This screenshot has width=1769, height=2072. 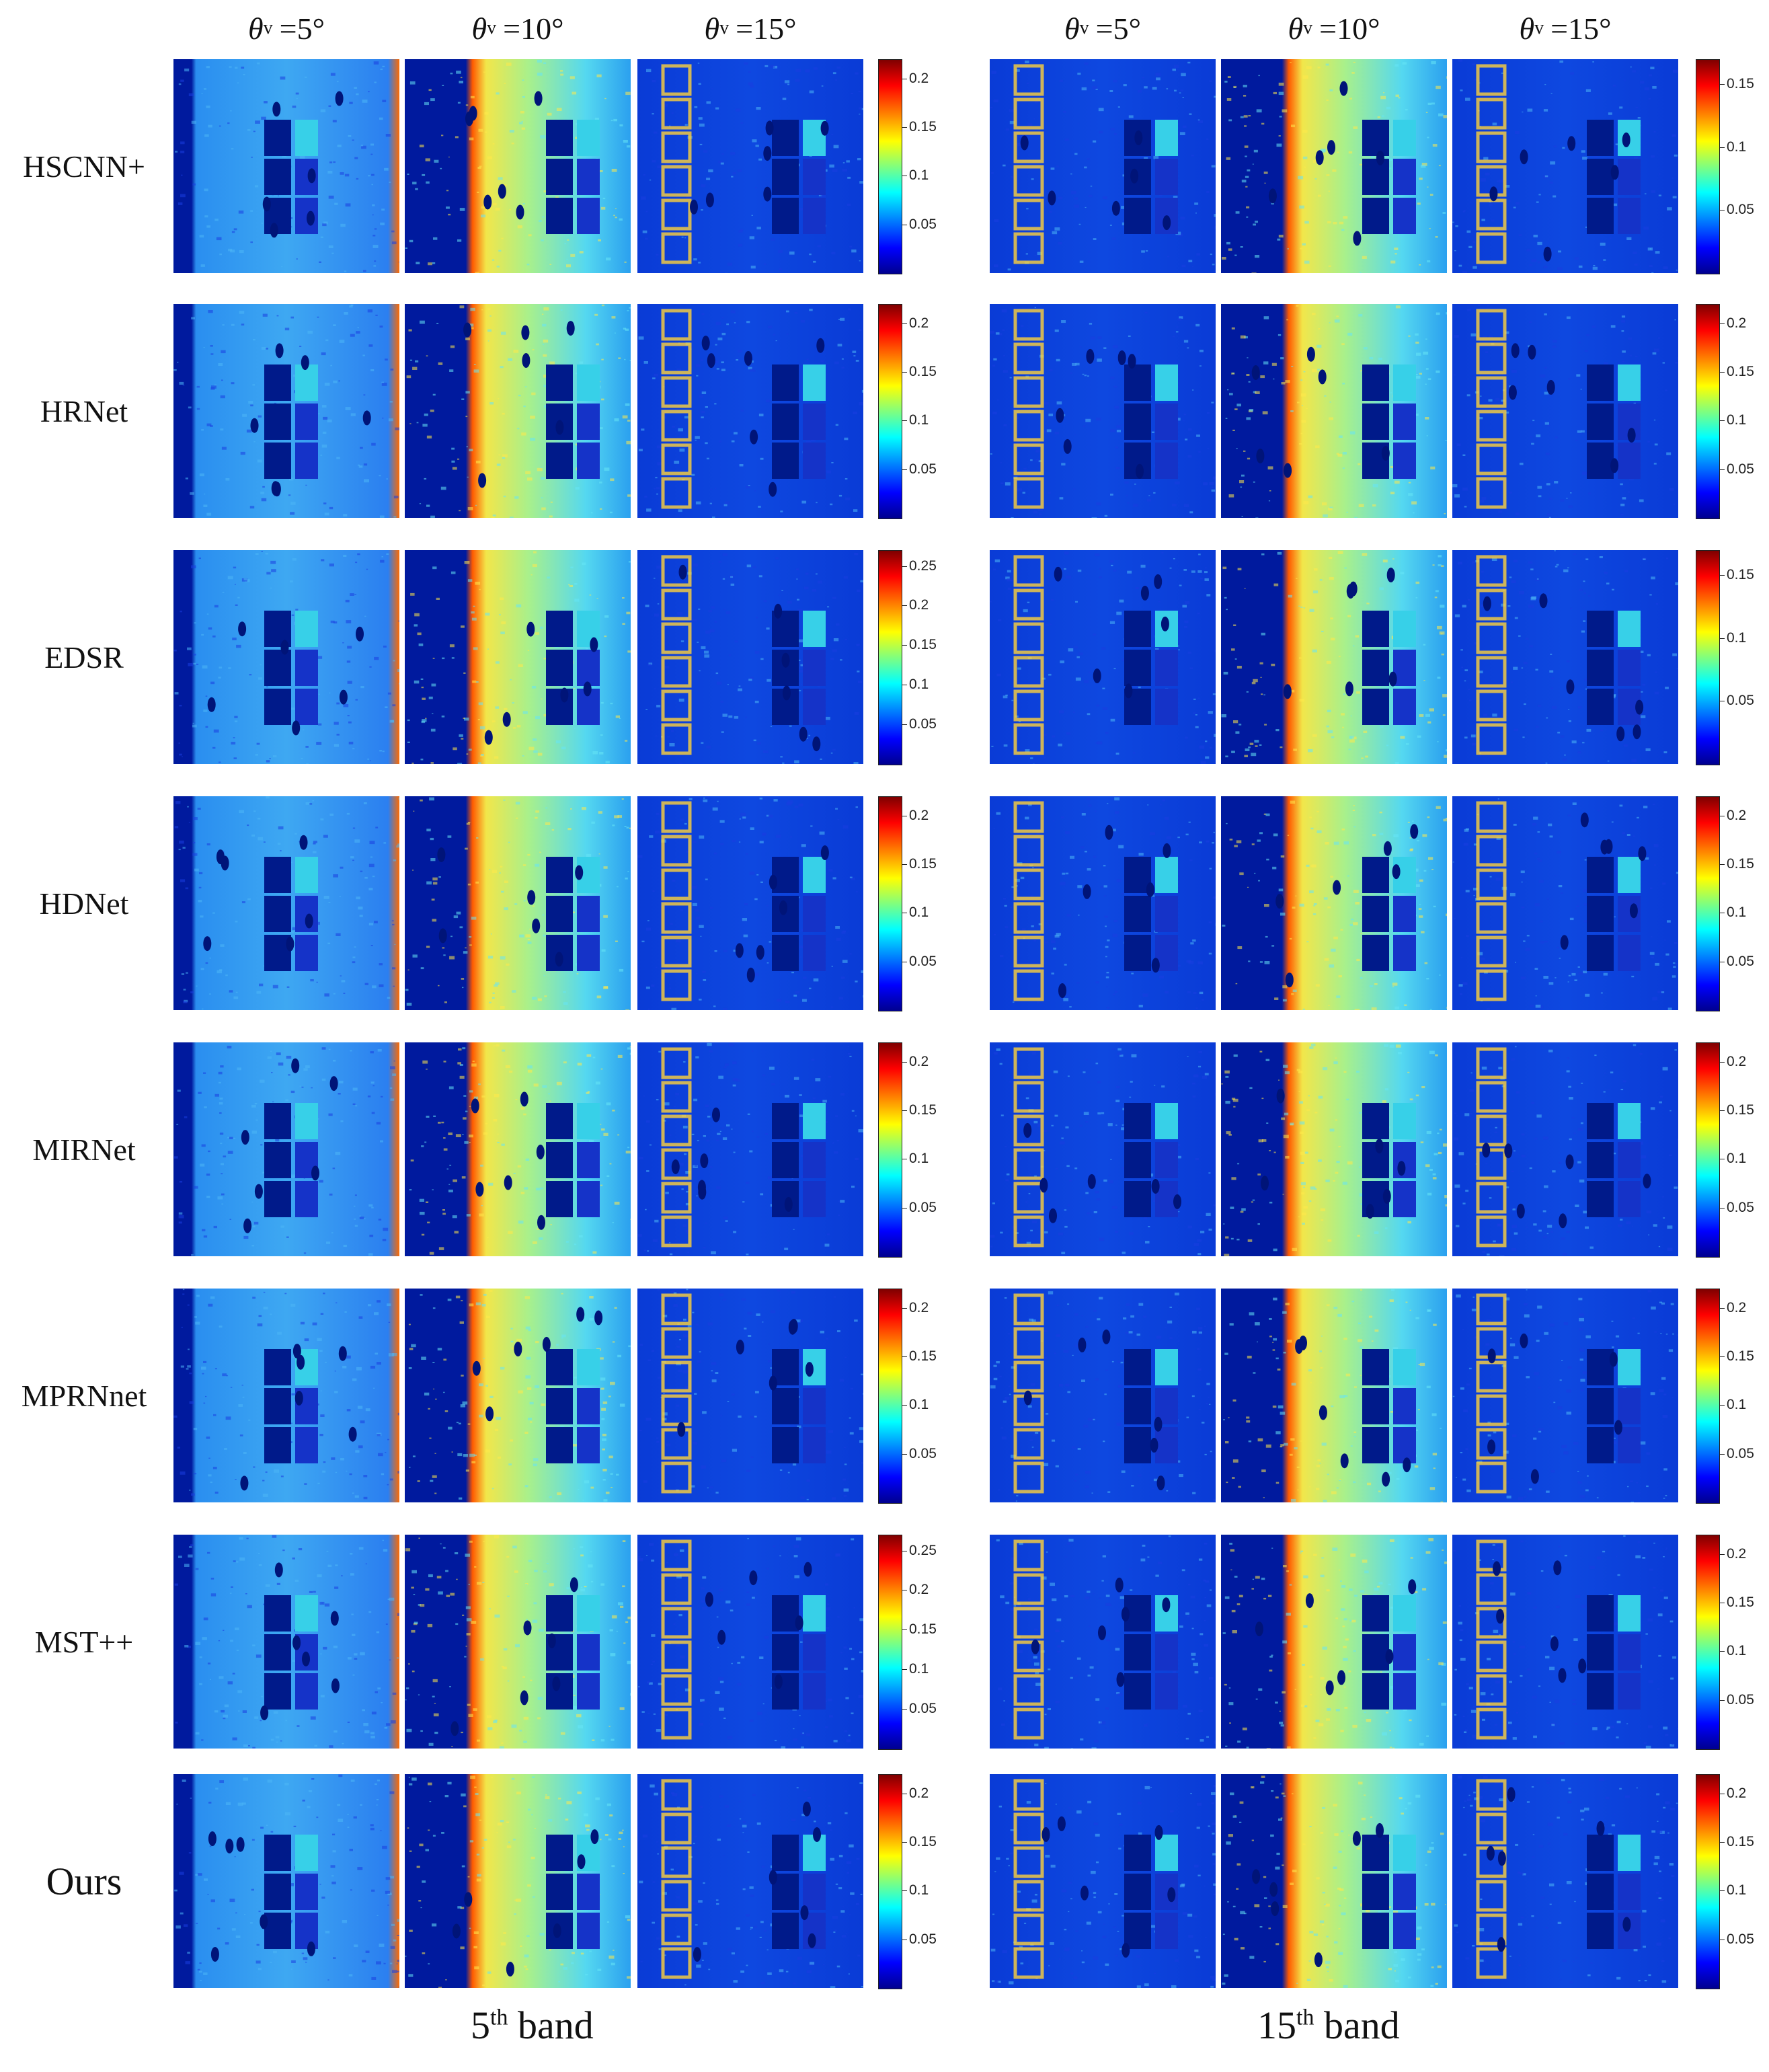 What do you see at coordinates (750, 28) in the screenshot?
I see `column-header-3: θ v =15°` at bounding box center [750, 28].